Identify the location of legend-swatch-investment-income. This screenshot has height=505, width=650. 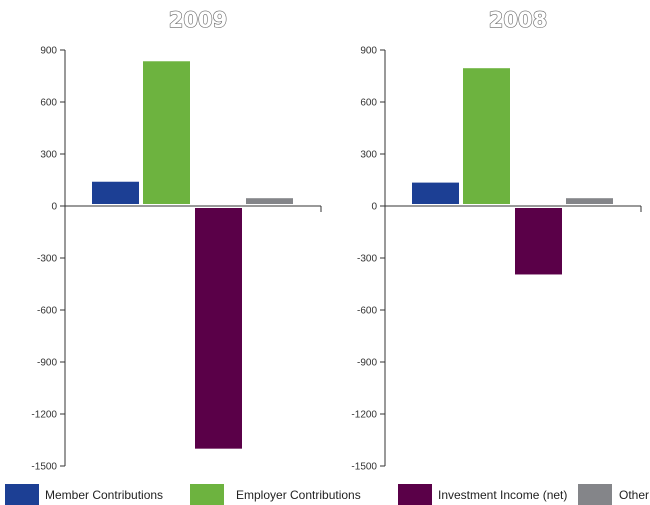
(415, 494).